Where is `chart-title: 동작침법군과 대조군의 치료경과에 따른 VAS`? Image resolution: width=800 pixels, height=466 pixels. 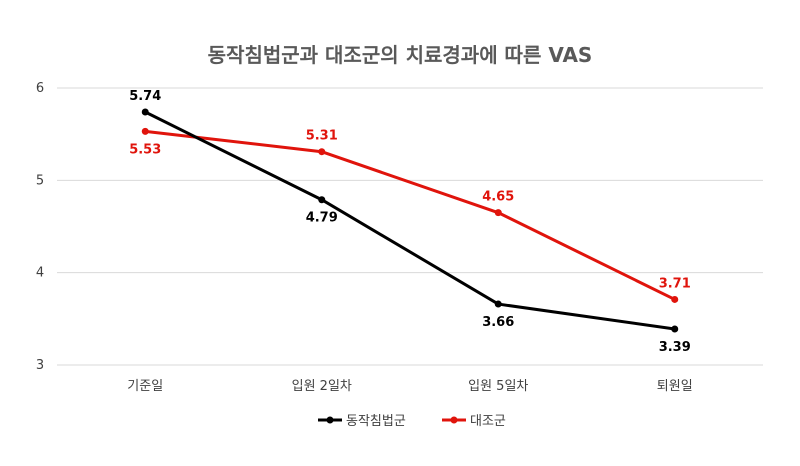 chart-title: 동작침법군과 대조군의 치료경과에 따른 VAS is located at coordinates (400, 55).